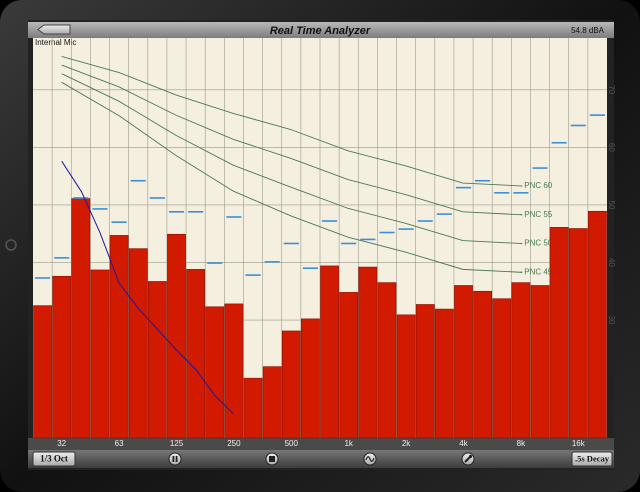 Image resolution: width=640 pixels, height=492 pixels. Describe the element at coordinates (611, 320) in the screenshot. I see `y-tick-label: 30` at that location.